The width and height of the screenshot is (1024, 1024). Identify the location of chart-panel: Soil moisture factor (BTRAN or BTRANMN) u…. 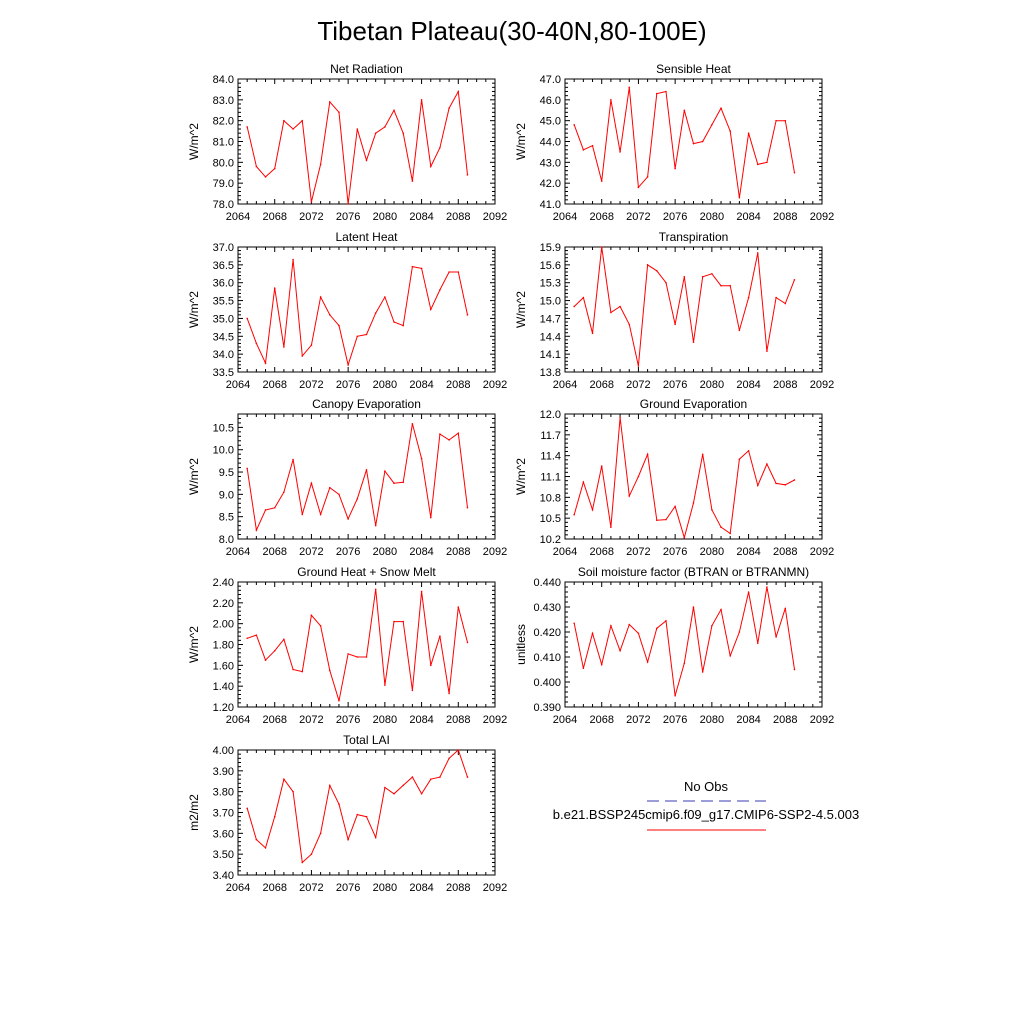
(674, 645).